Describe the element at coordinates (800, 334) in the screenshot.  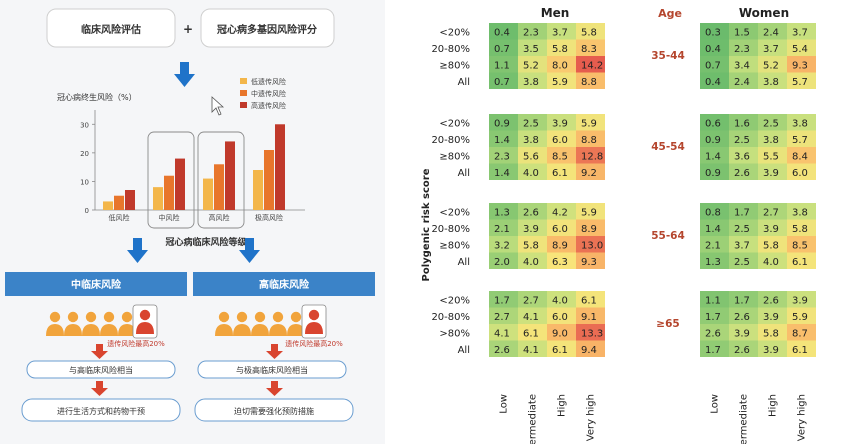
I see `women-cell-value: 8.7` at that location.